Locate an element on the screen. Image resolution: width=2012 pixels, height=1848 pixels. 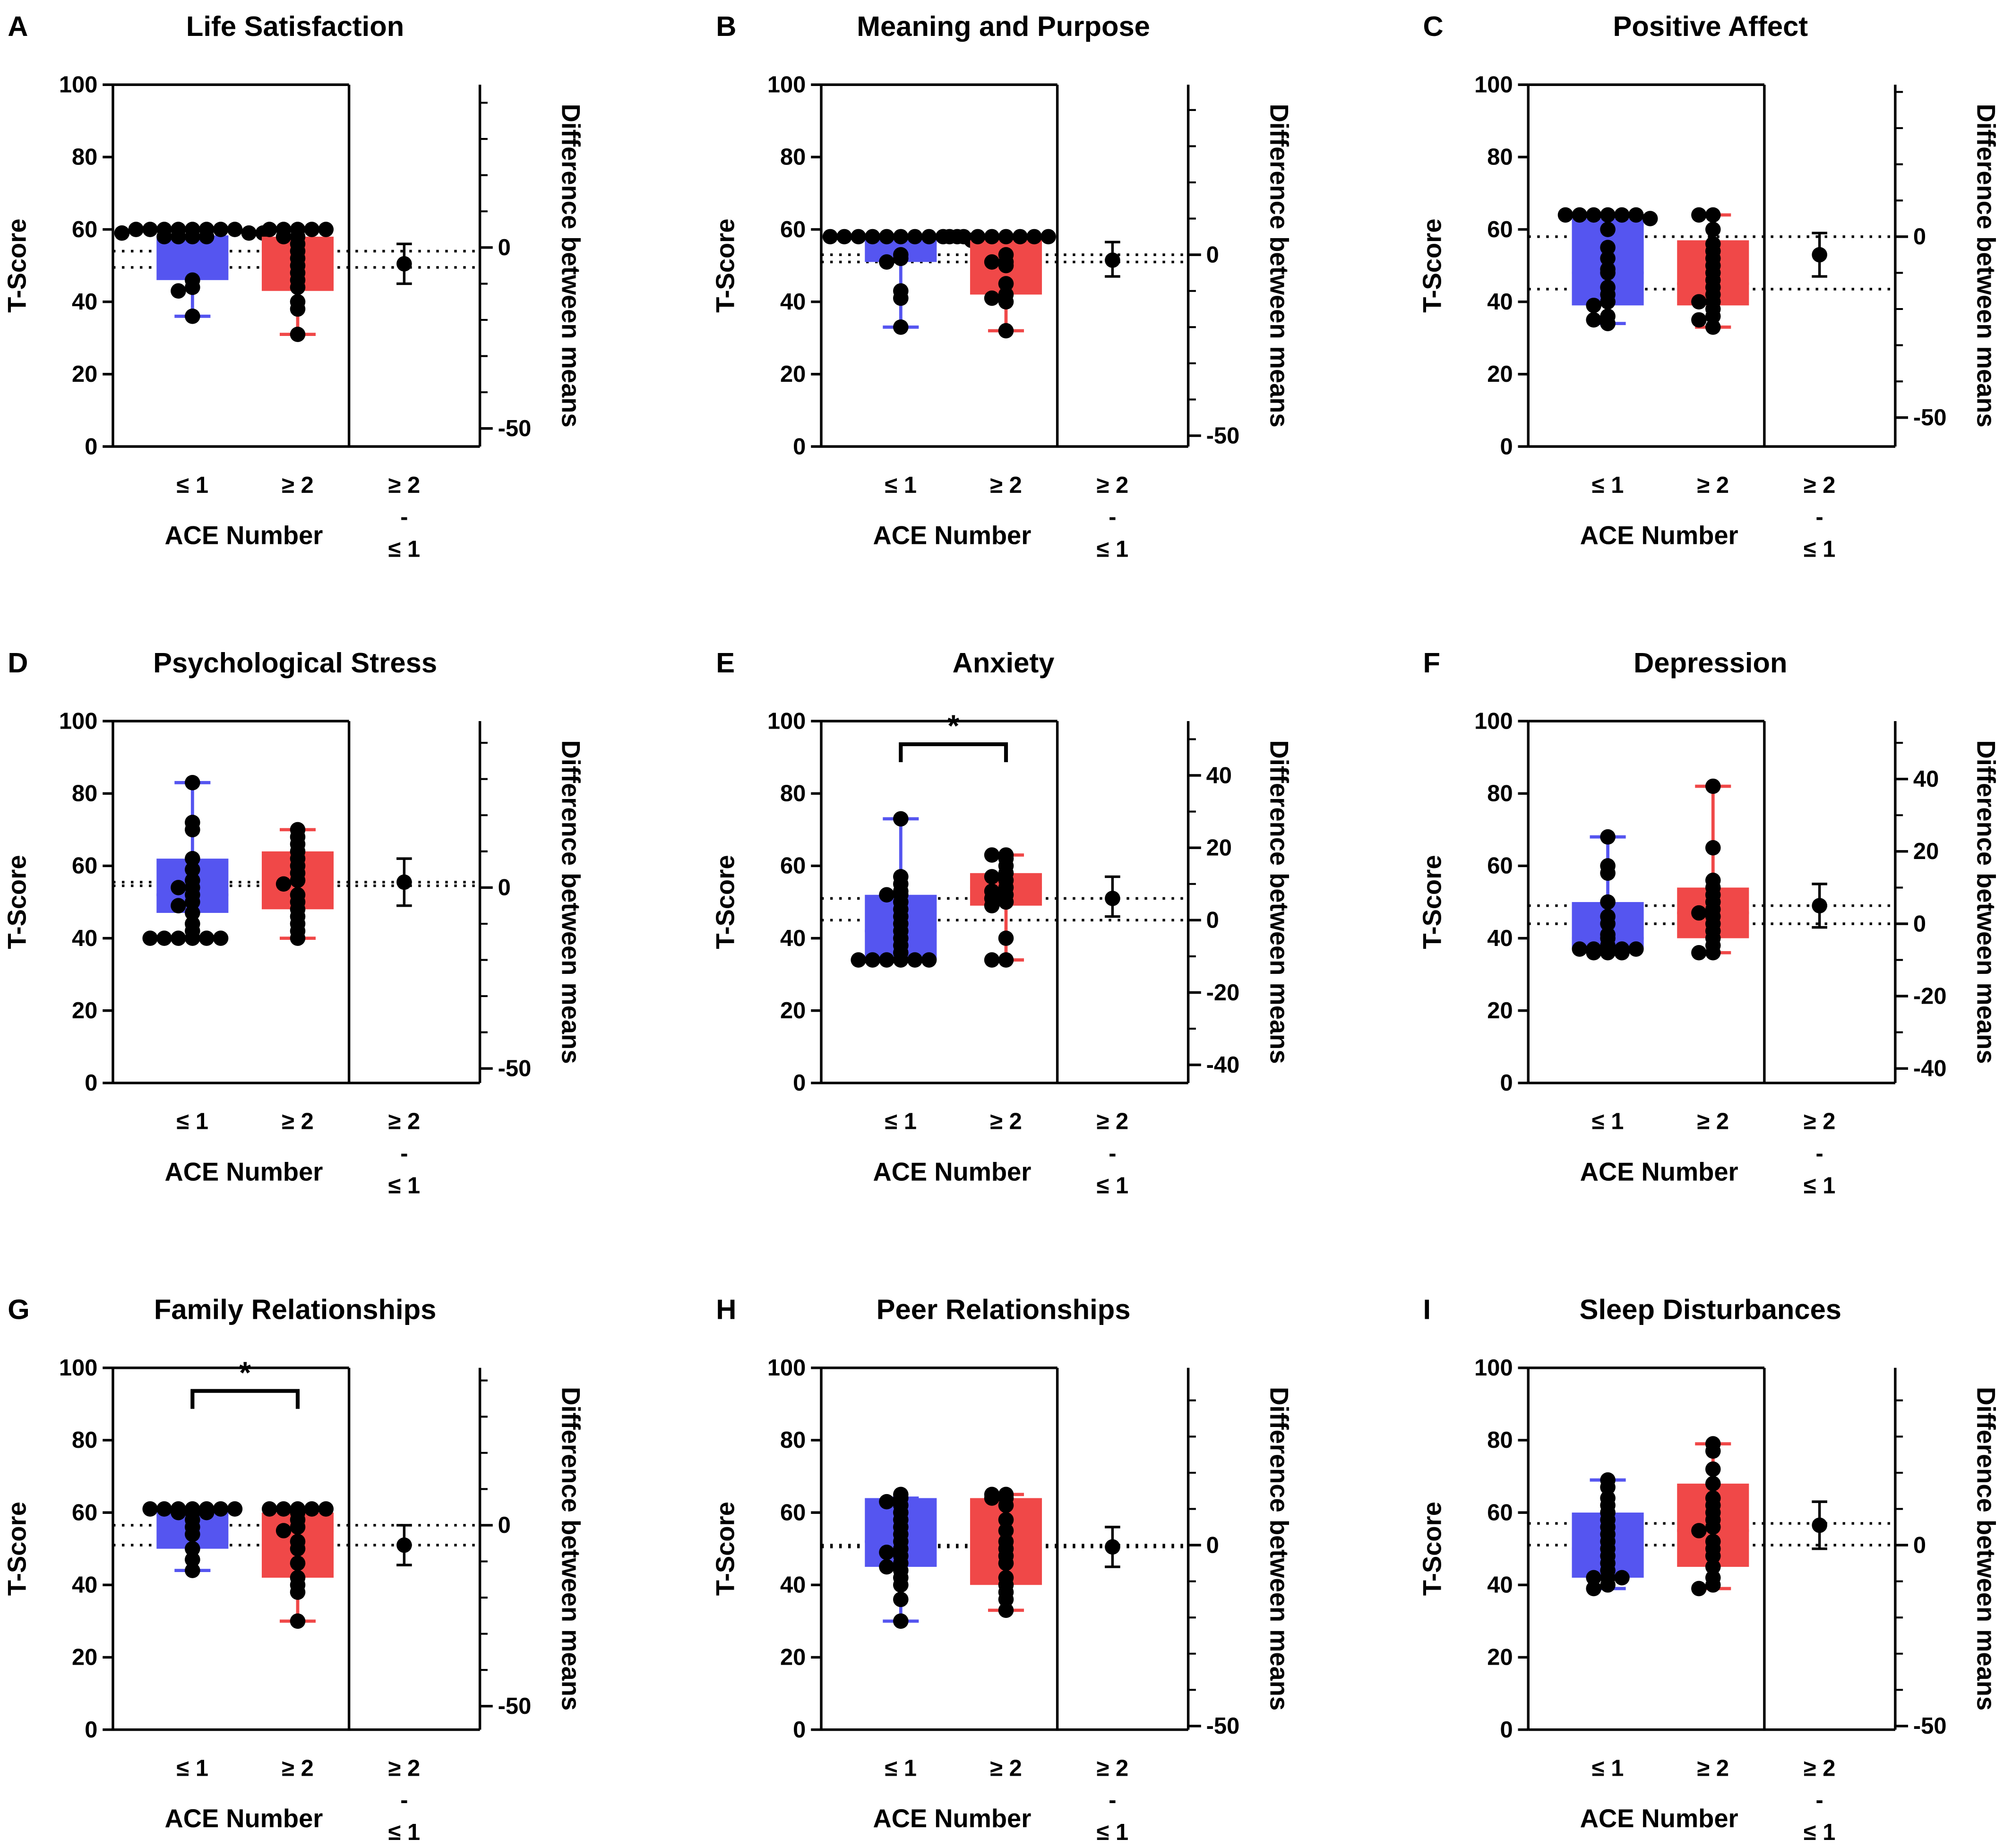
right-tick-label: -20 is located at coordinates (1223, 993).